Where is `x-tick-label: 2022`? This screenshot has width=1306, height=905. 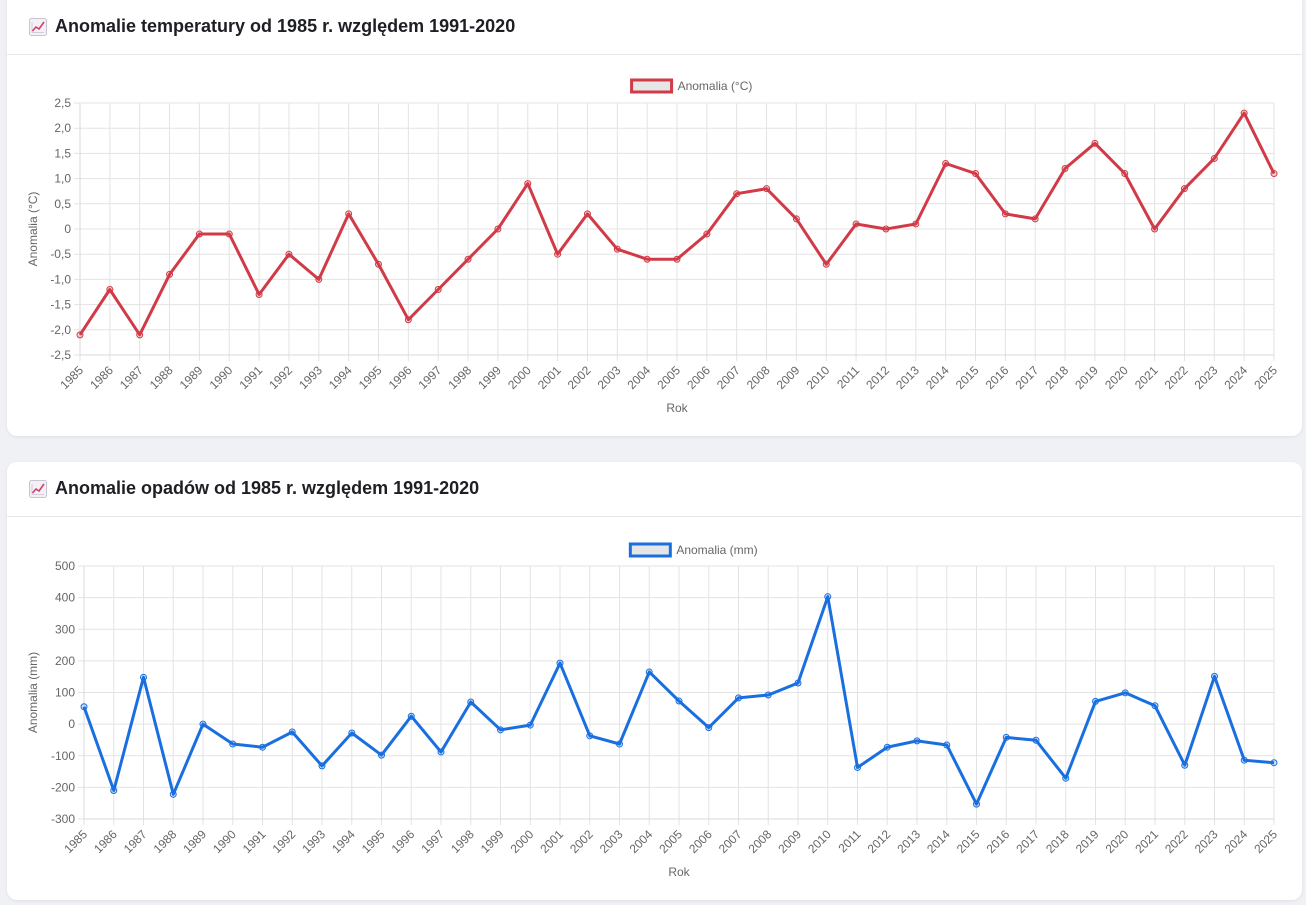 x-tick-label: 2022 is located at coordinates (1176, 377).